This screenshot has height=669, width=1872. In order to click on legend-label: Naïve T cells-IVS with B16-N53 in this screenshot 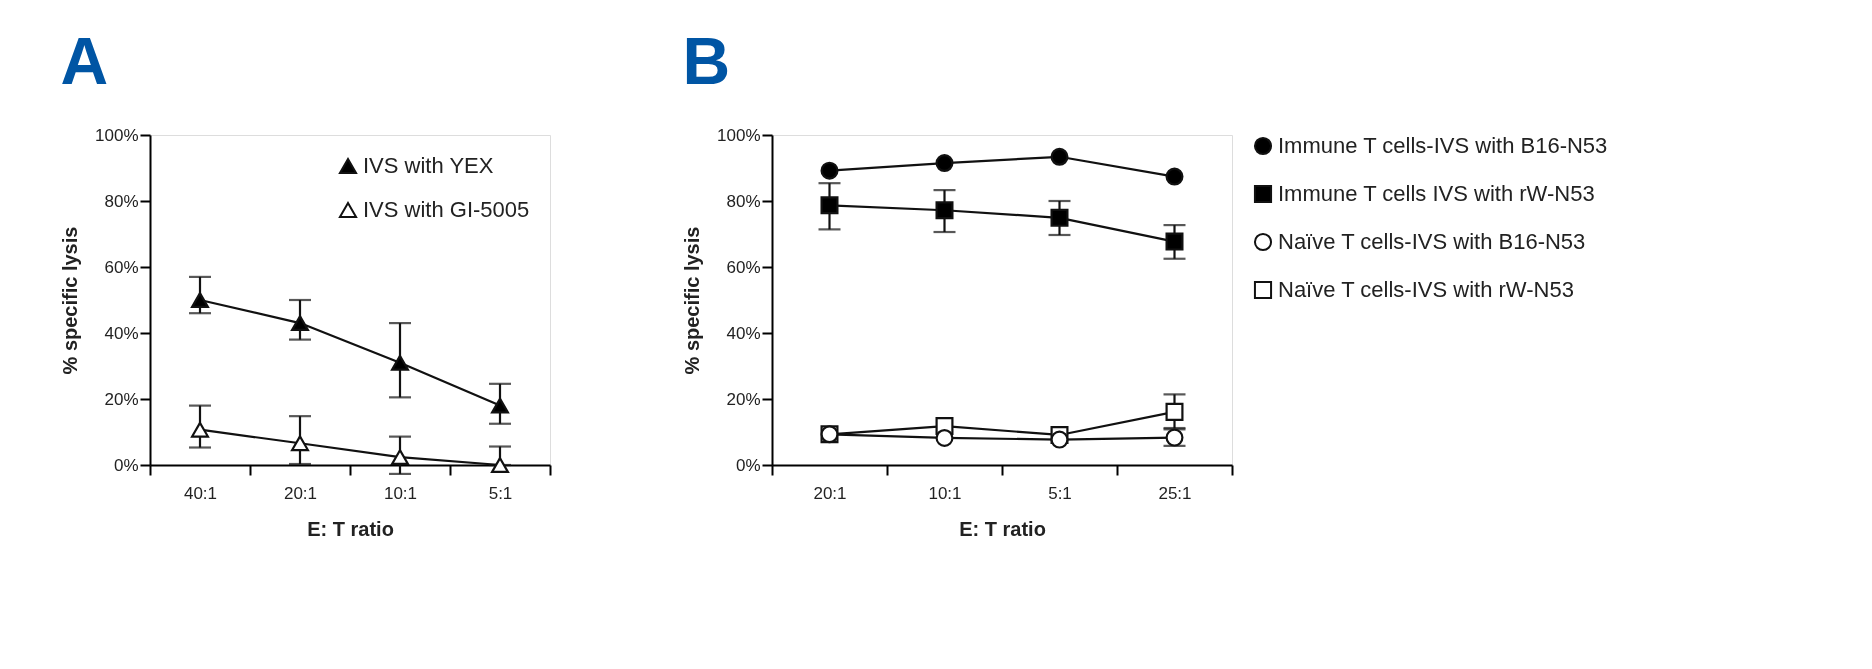, I will do `click(1432, 241)`.